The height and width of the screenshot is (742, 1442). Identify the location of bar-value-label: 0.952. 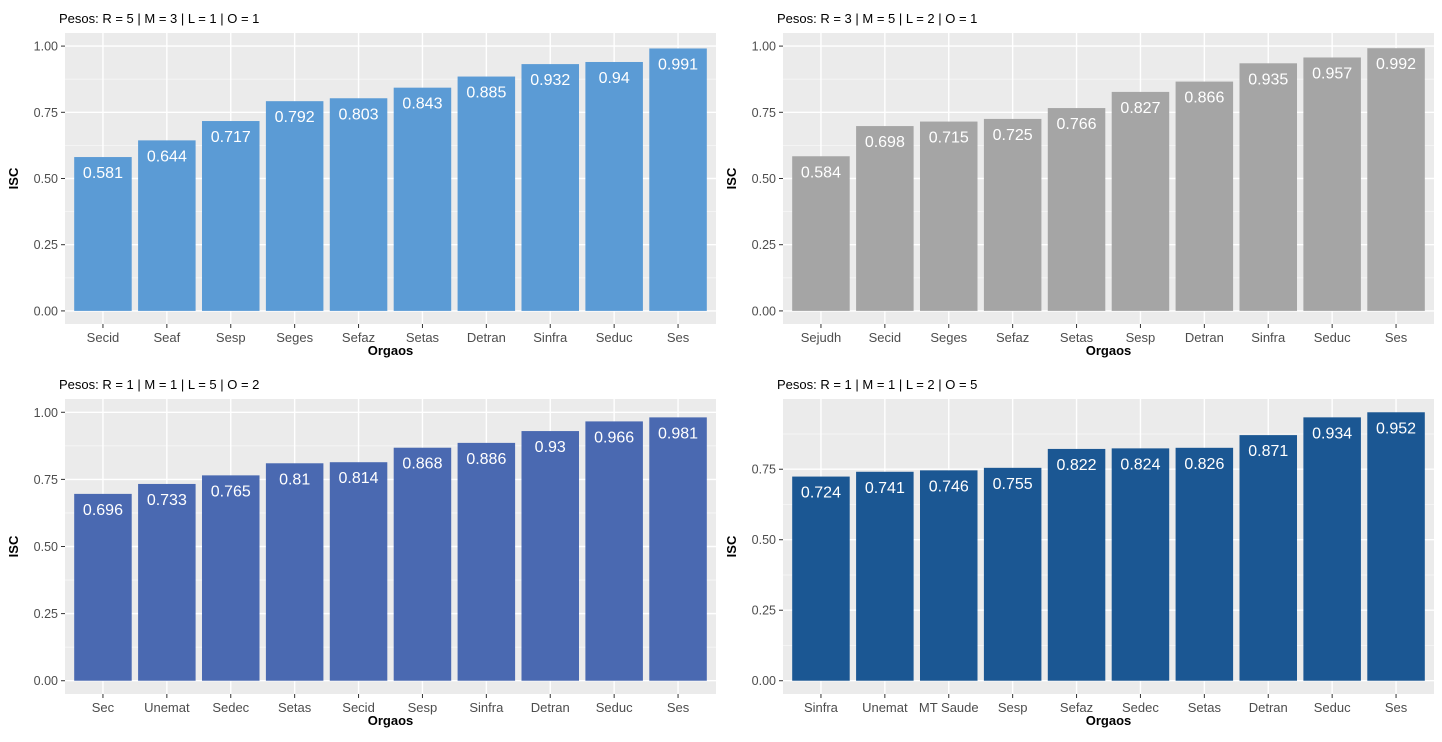
(1396, 428).